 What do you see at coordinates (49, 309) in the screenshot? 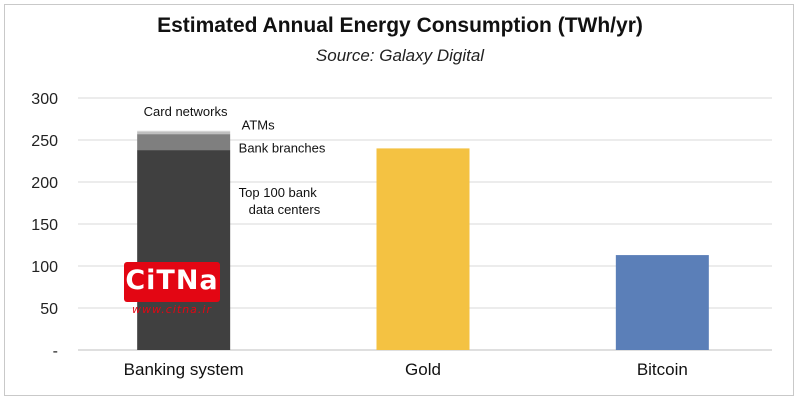
I see `y-tick-label: 50` at bounding box center [49, 309].